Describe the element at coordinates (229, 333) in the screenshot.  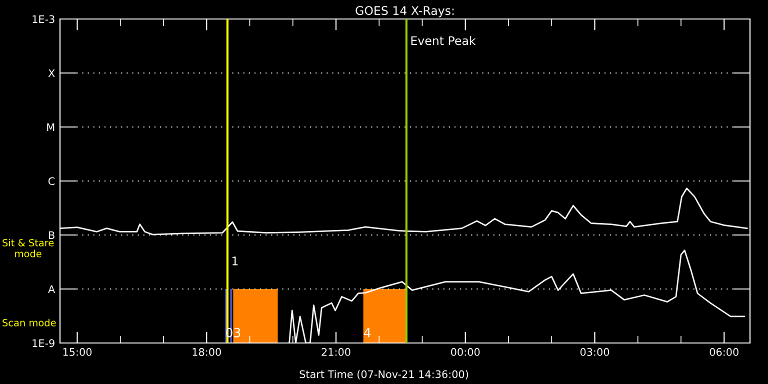
I see `band-label: 0` at that location.